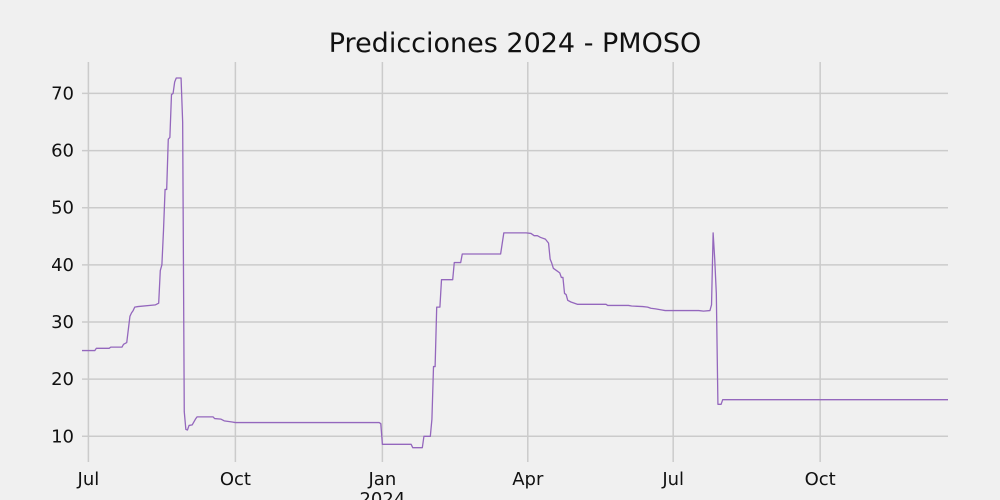 The width and height of the screenshot is (1000, 500). What do you see at coordinates (382, 494) in the screenshot?
I see `x-tick-sublabel: 2024` at bounding box center [382, 494].